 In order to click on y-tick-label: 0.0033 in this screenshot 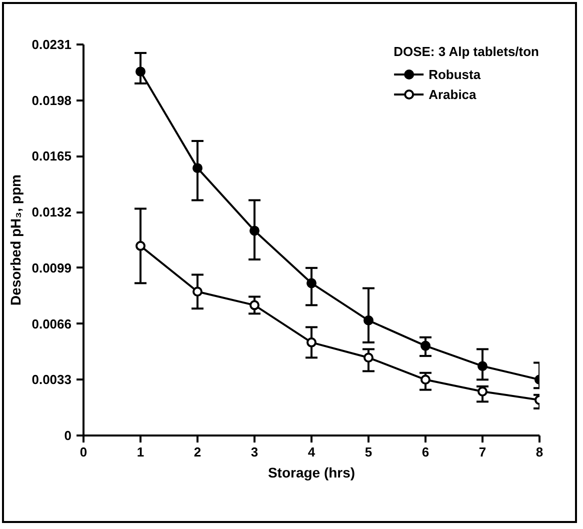, I will do `click(52, 380)`.